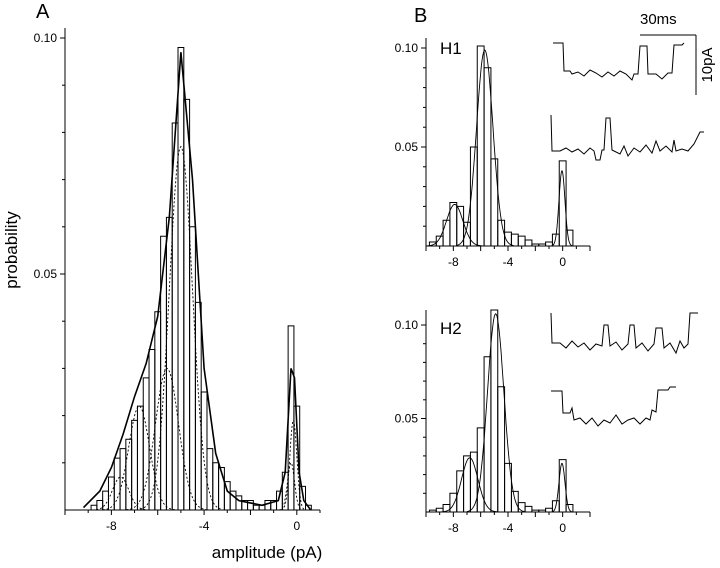  Describe the element at coordinates (451, 328) in the screenshot. I see `panel-h2-label: H2` at that location.